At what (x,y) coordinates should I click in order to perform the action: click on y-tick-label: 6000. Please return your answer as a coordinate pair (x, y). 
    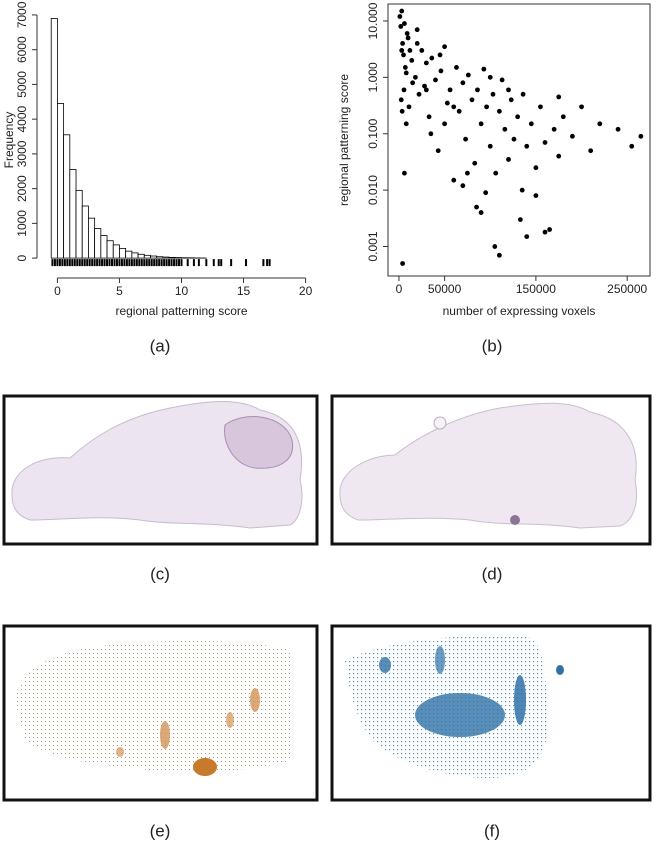
    Looking at the image, I should click on (22, 49).